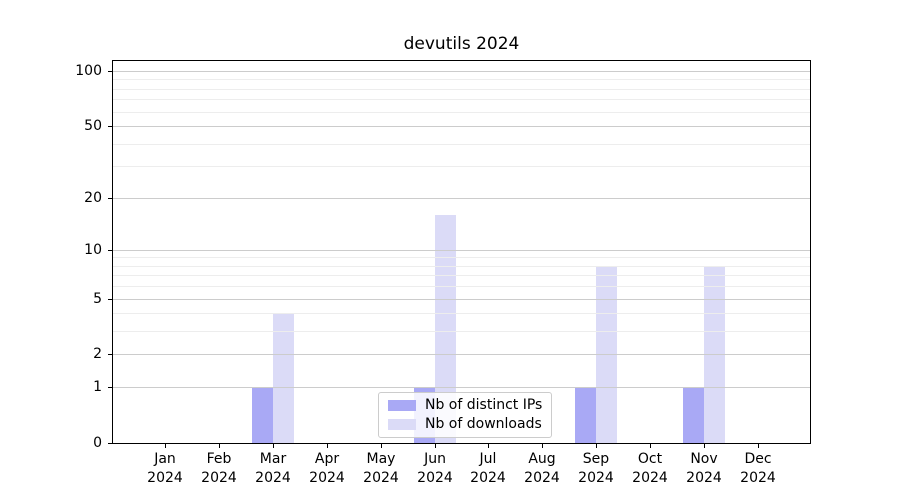 The width and height of the screenshot is (900, 500). Describe the element at coordinates (650, 468) in the screenshot. I see `x-tick-label-oct: Oct 2024` at that location.